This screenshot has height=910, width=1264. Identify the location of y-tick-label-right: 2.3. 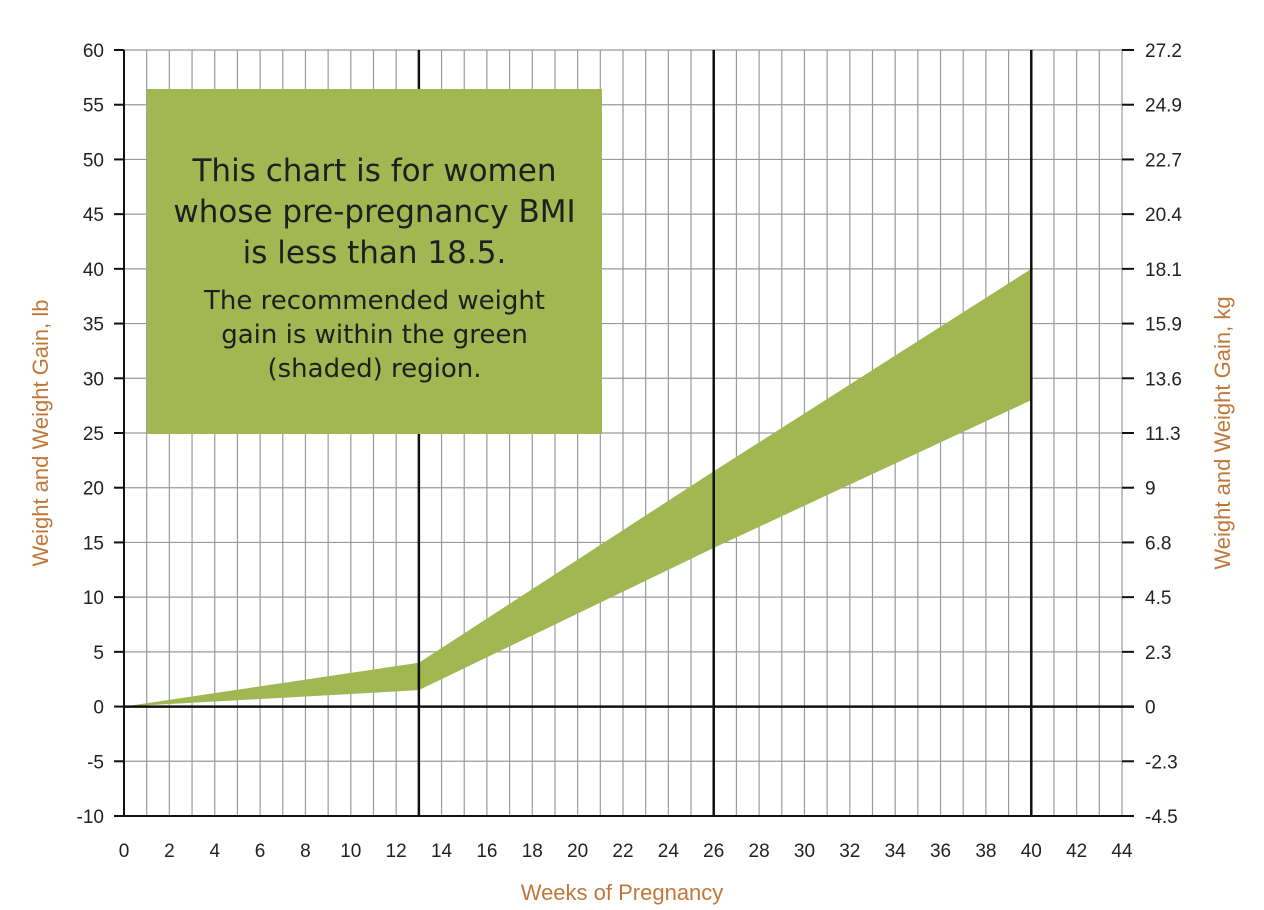
(1158, 653).